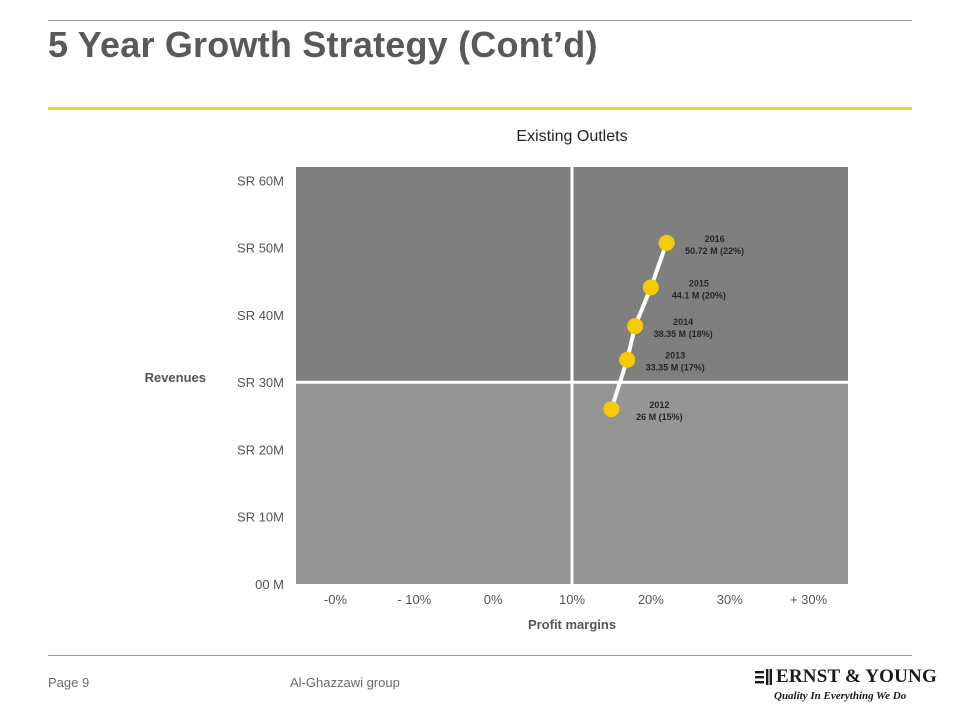 The image size is (960, 720). What do you see at coordinates (651, 599) in the screenshot?
I see `x-tick-label: 20%` at bounding box center [651, 599].